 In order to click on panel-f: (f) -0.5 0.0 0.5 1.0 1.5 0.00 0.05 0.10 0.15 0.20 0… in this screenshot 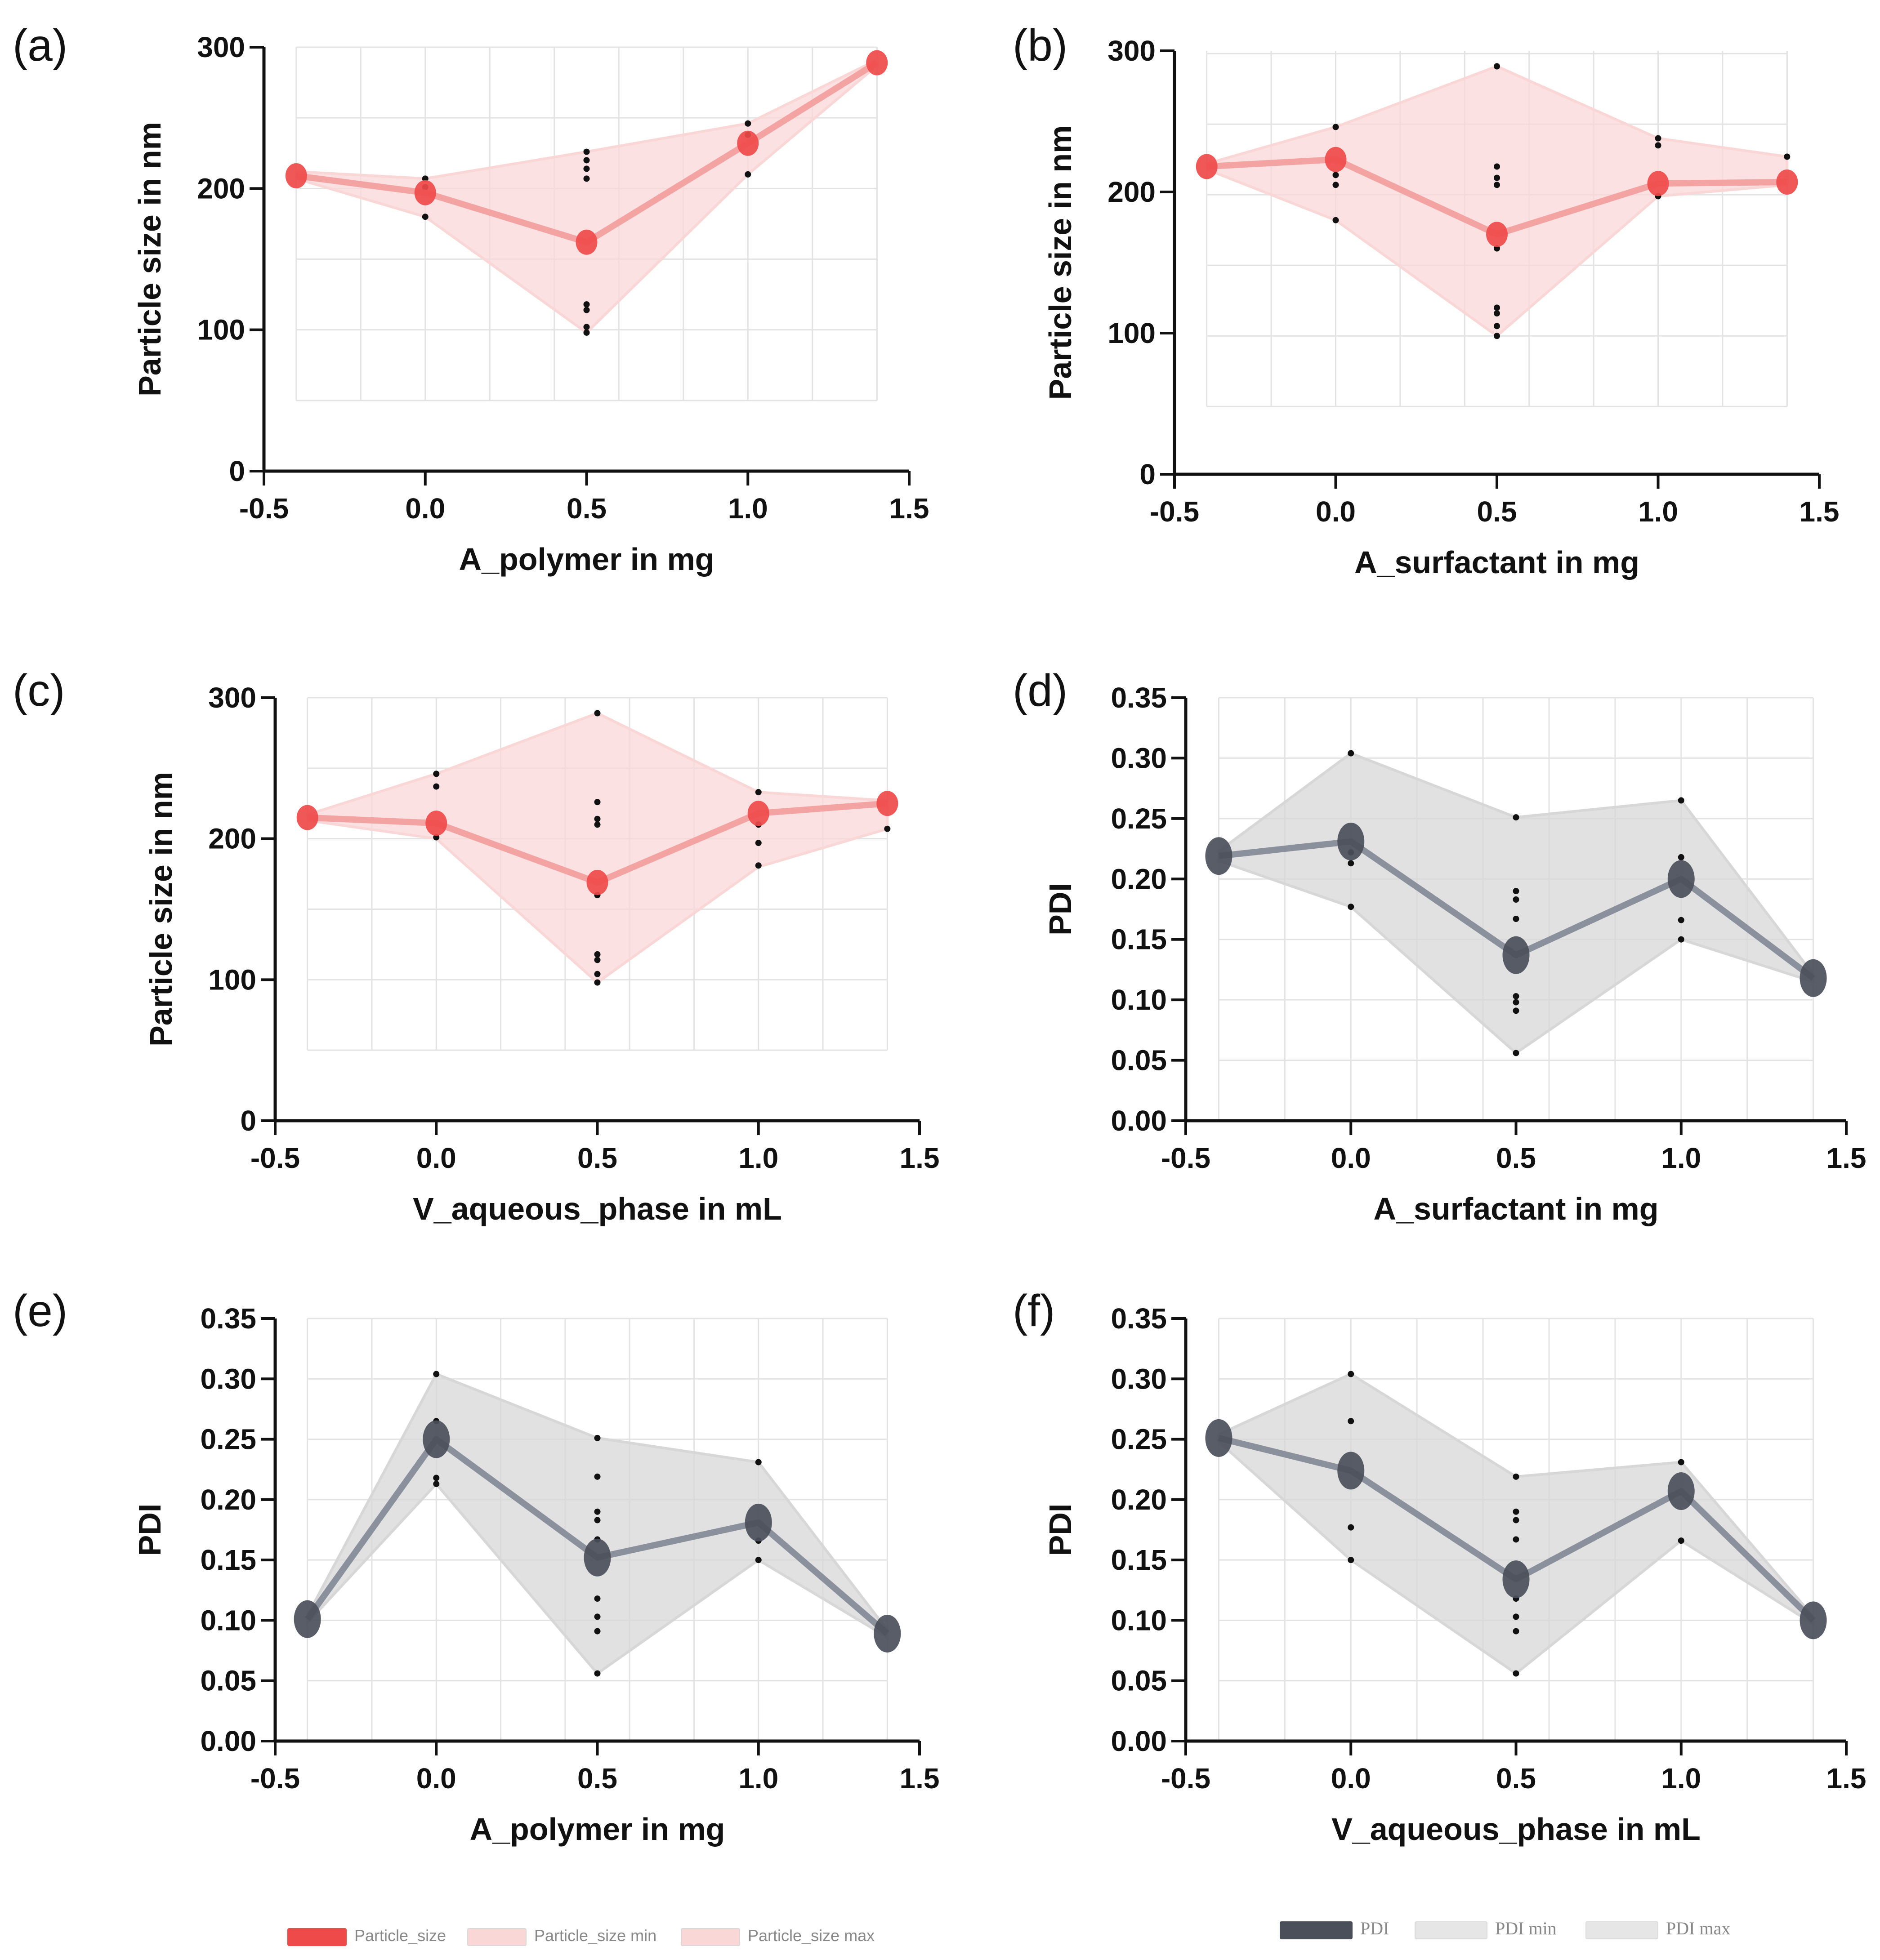, I will do `click(1439, 1566)`.